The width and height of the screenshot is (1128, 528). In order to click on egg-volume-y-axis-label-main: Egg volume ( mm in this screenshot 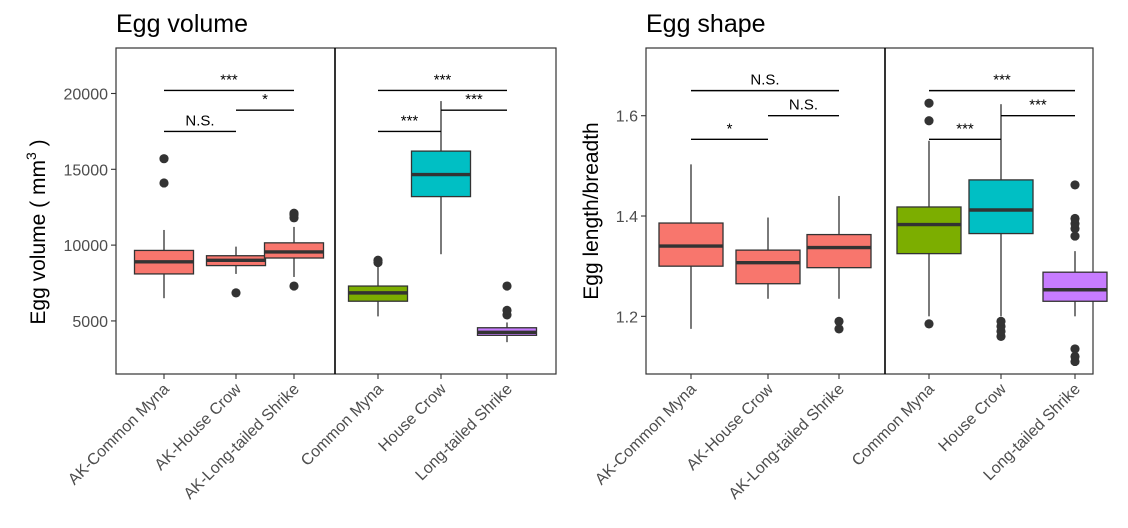, I will do `click(38, 242)`.